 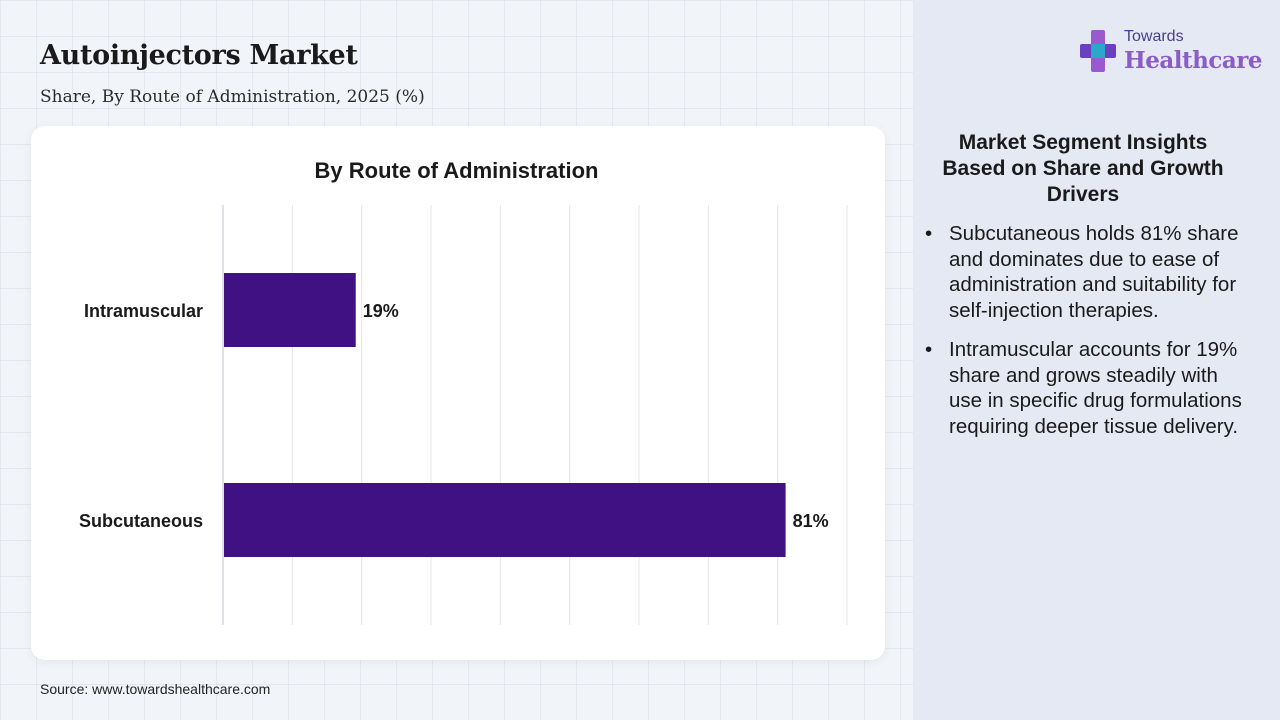 What do you see at coordinates (811, 521) in the screenshot?
I see `data-label: 81%` at bounding box center [811, 521].